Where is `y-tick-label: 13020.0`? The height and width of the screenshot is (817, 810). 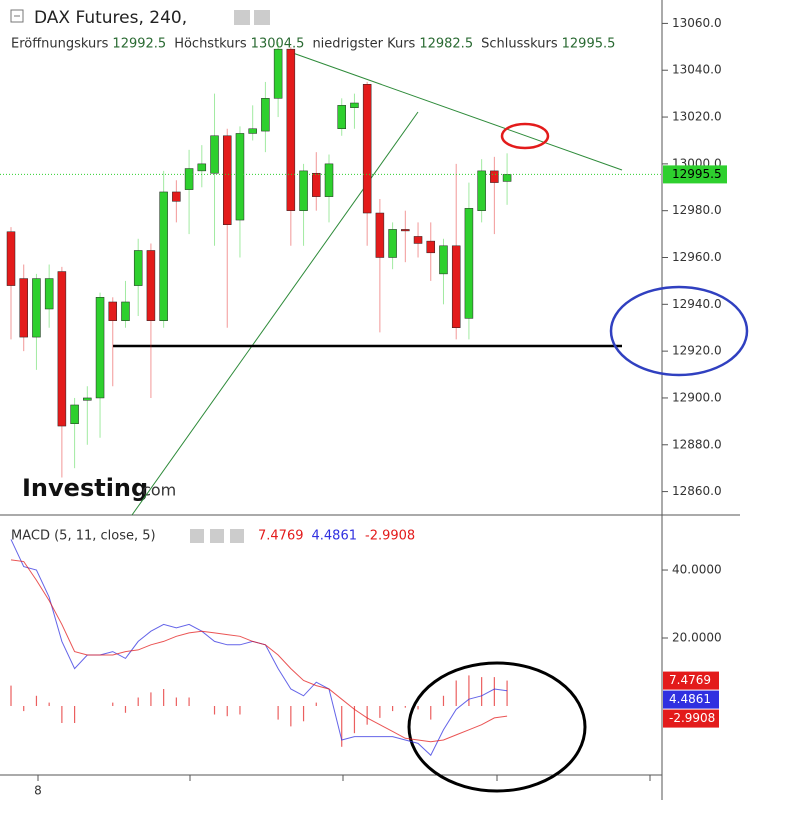
y-tick-label: 13020.0 is located at coordinates (697, 117).